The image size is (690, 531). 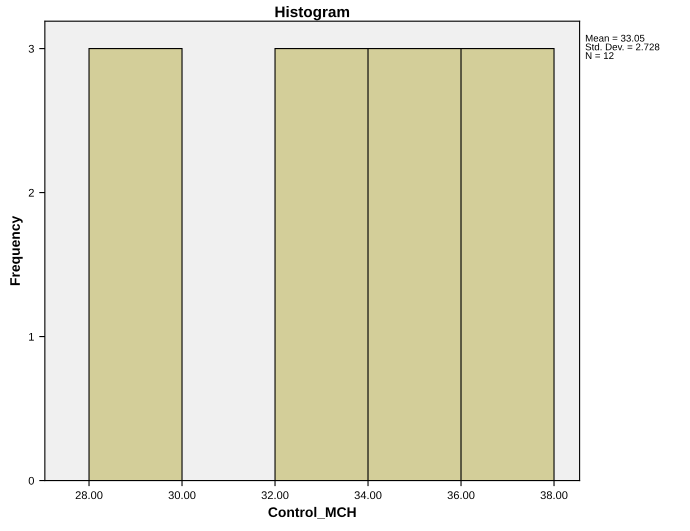 What do you see at coordinates (615, 38) in the screenshot?
I see `text: Mean = 33.05` at bounding box center [615, 38].